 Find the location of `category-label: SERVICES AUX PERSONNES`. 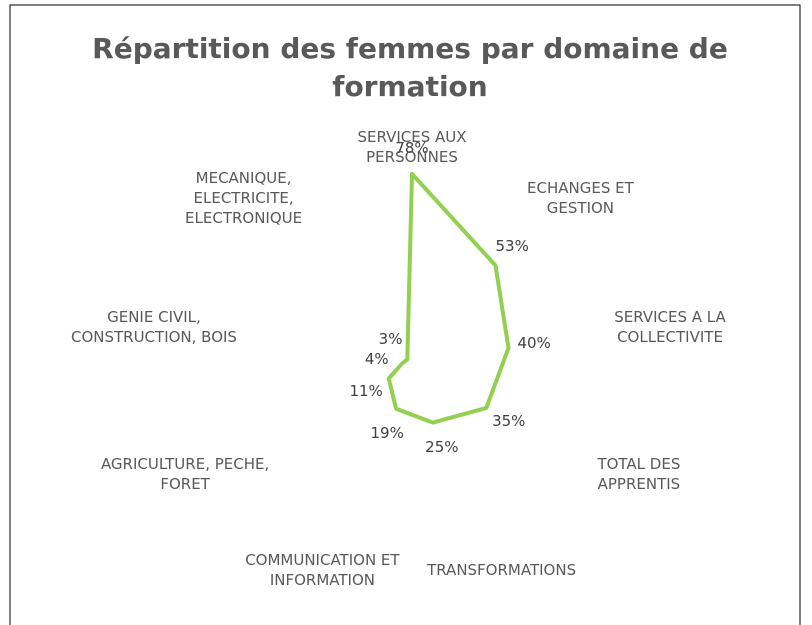

category-label: SERVICES AUX PERSONNES is located at coordinates (412, 147).